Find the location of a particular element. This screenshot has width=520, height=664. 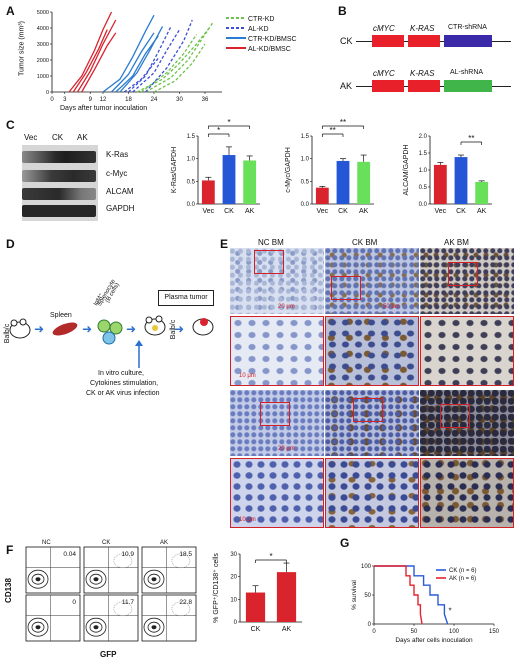

y-tick-label: 100 is located at coordinates (366, 567).